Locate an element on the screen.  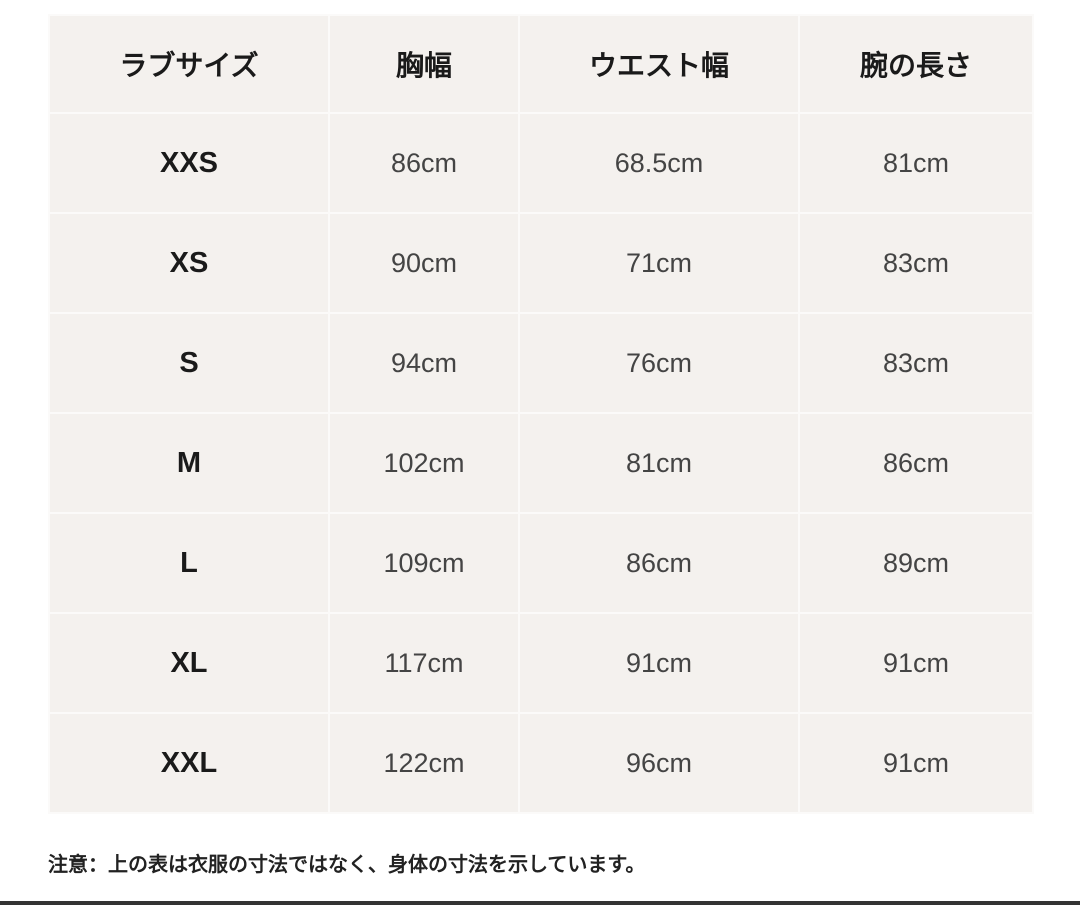
cell-size: S is located at coordinates (189, 363).